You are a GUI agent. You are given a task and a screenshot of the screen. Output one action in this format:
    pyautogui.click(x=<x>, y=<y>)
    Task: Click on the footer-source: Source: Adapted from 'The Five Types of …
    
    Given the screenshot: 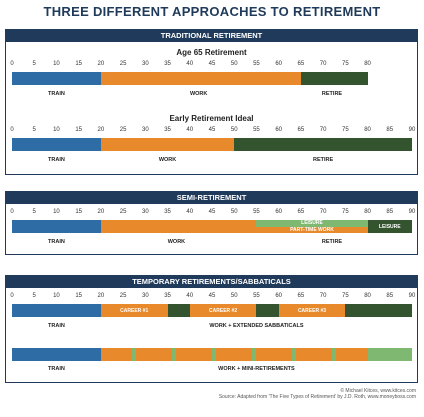 What is the action you would take?
    pyautogui.click(x=317, y=397)
    